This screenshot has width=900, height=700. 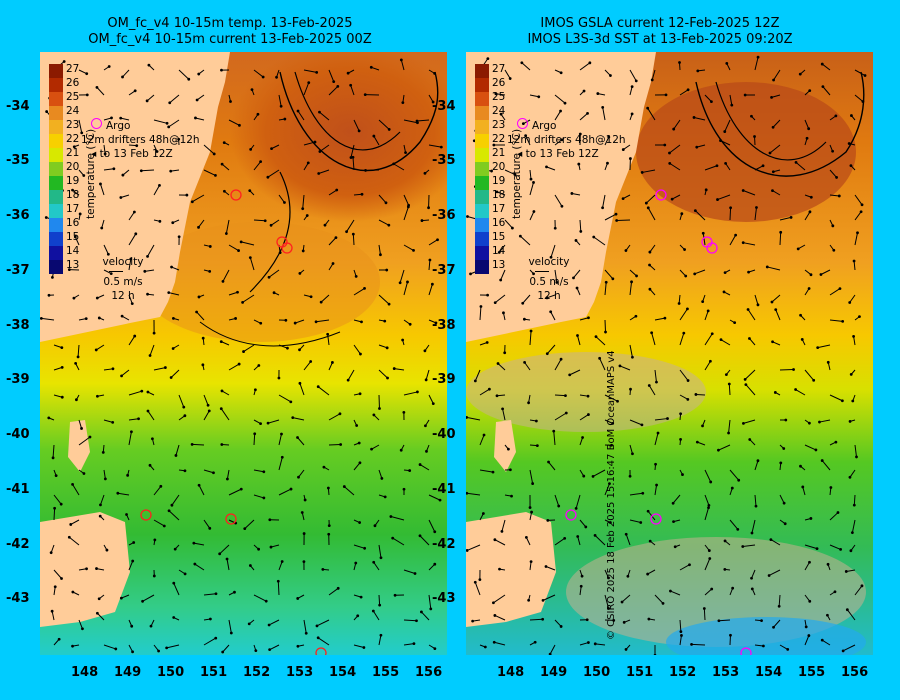 What do you see at coordinates (444, 544) in the screenshot?
I see `latitude-tick-label: -42` at bounding box center [444, 544].